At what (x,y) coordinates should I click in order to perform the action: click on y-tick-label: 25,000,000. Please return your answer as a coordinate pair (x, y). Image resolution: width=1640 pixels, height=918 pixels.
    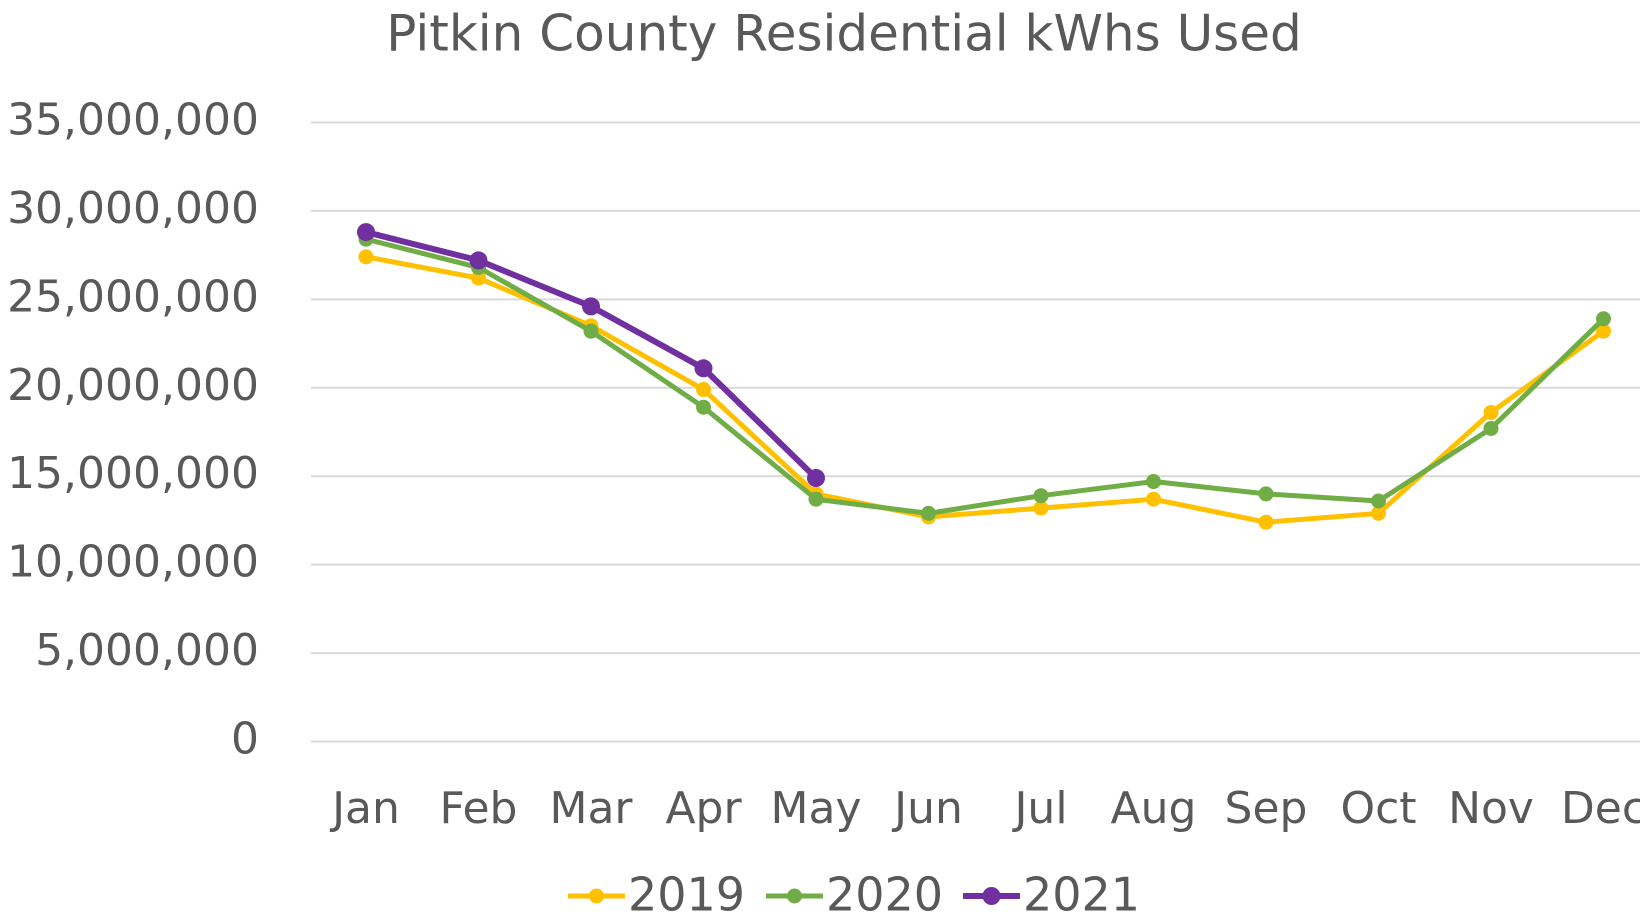
    Looking at the image, I should click on (133, 296).